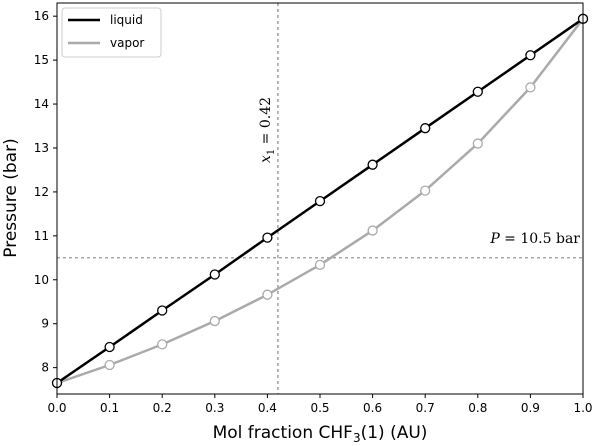 The width and height of the screenshot is (597, 446). Describe the element at coordinates (41, 280) in the screenshot. I see `y-tick-label: 10` at that location.